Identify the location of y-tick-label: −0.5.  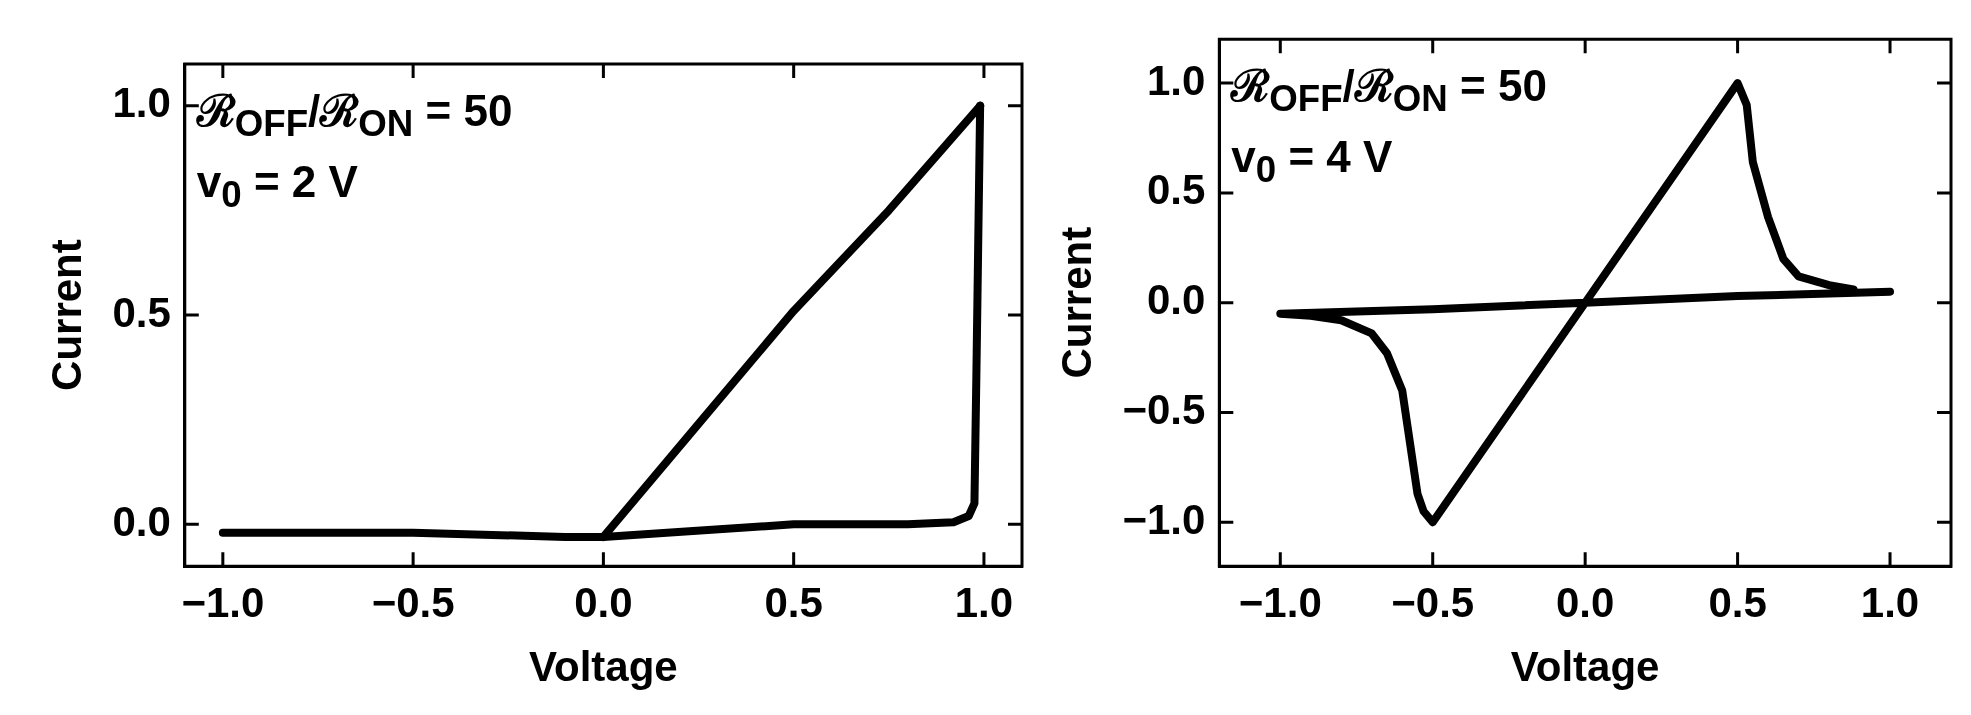
(1164, 410).